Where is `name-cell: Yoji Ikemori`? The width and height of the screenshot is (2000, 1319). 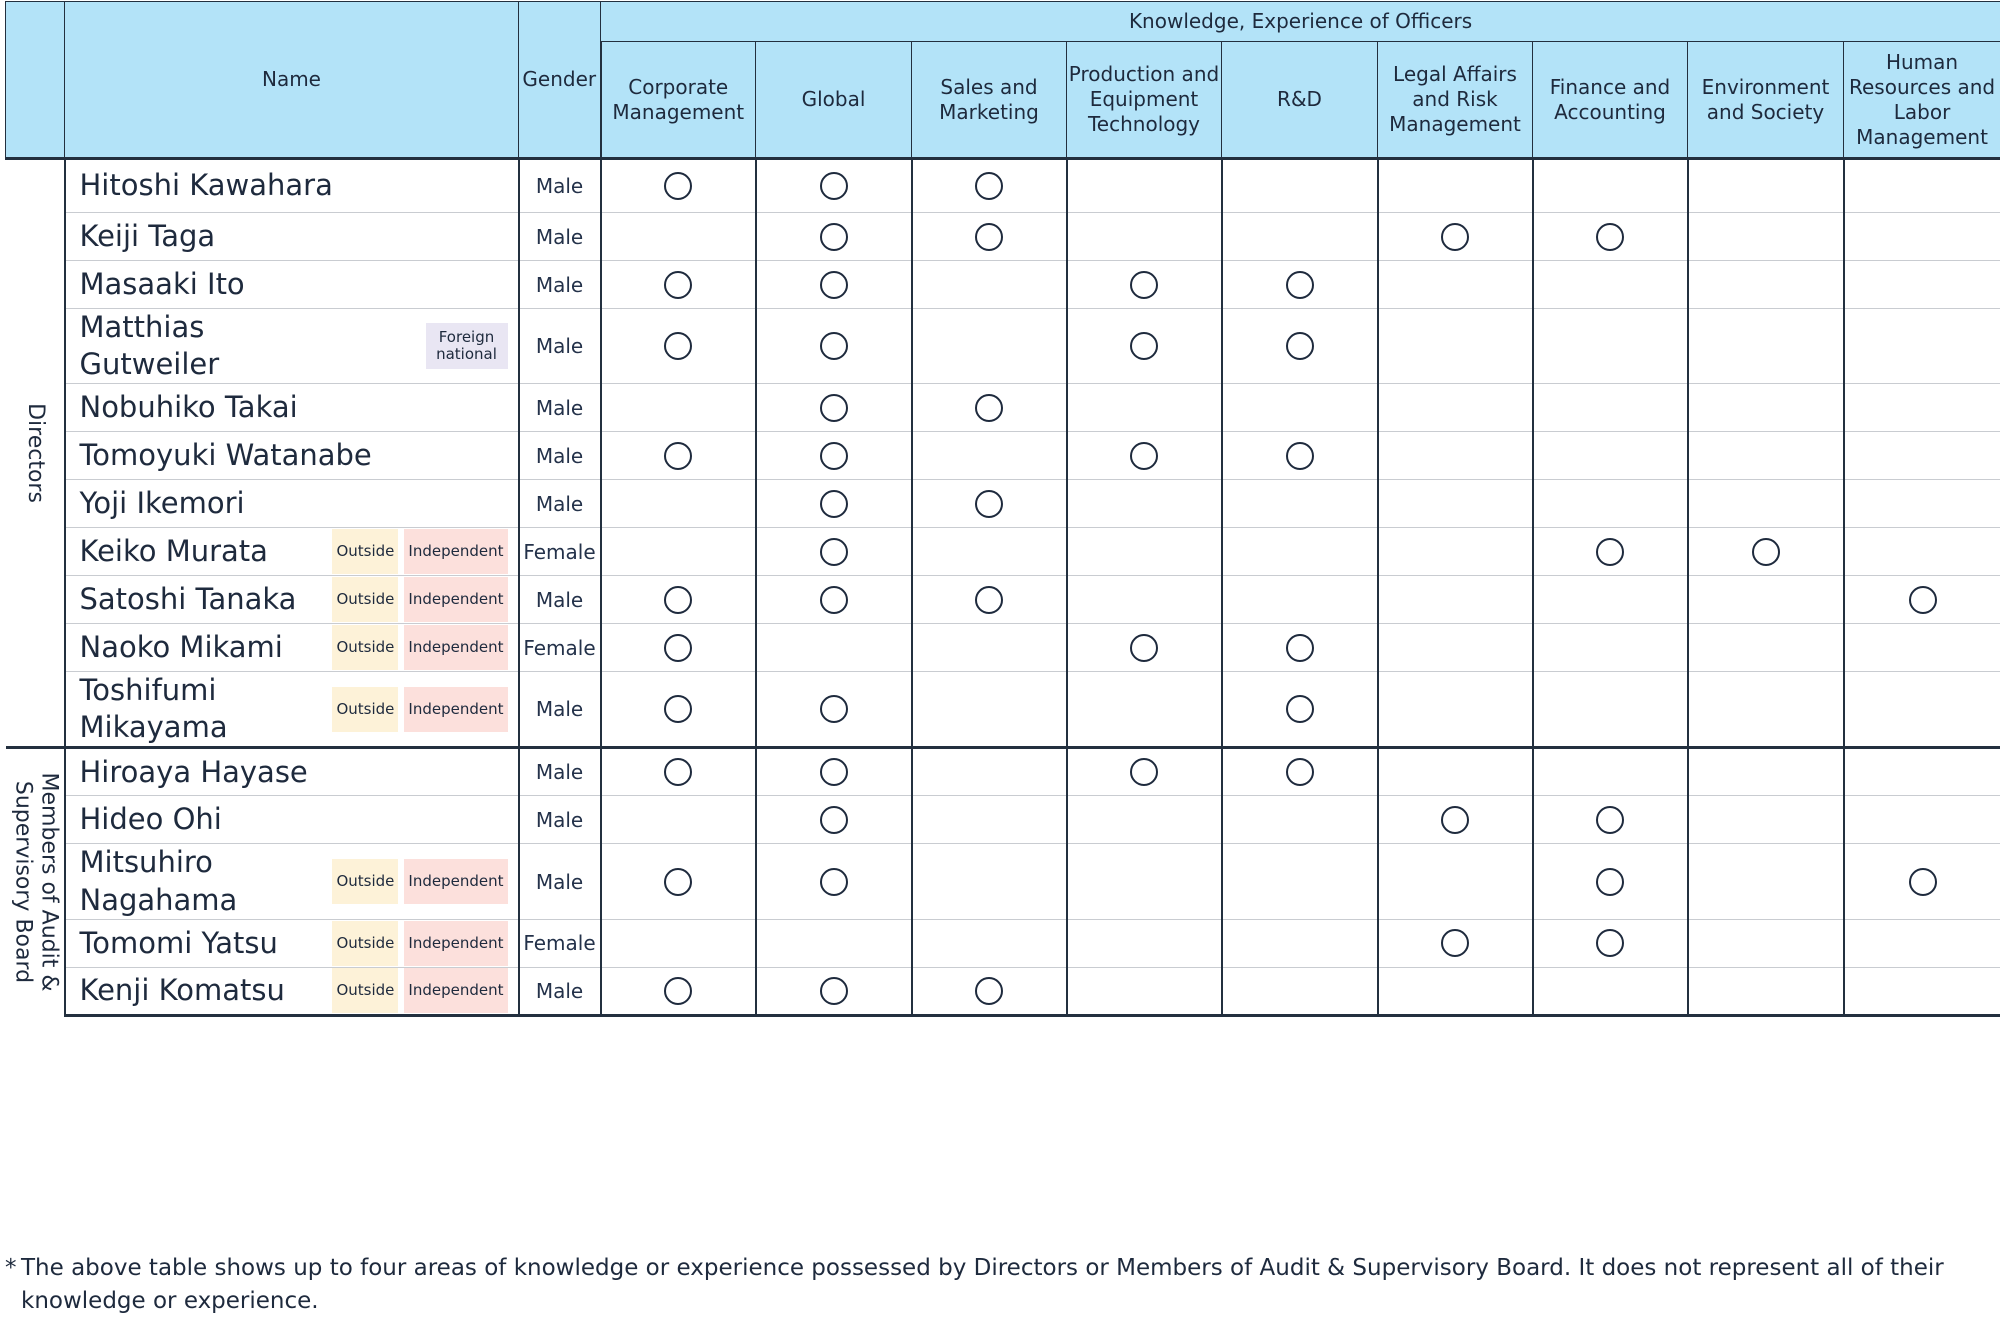 name-cell: Yoji Ikemori is located at coordinates (292, 504).